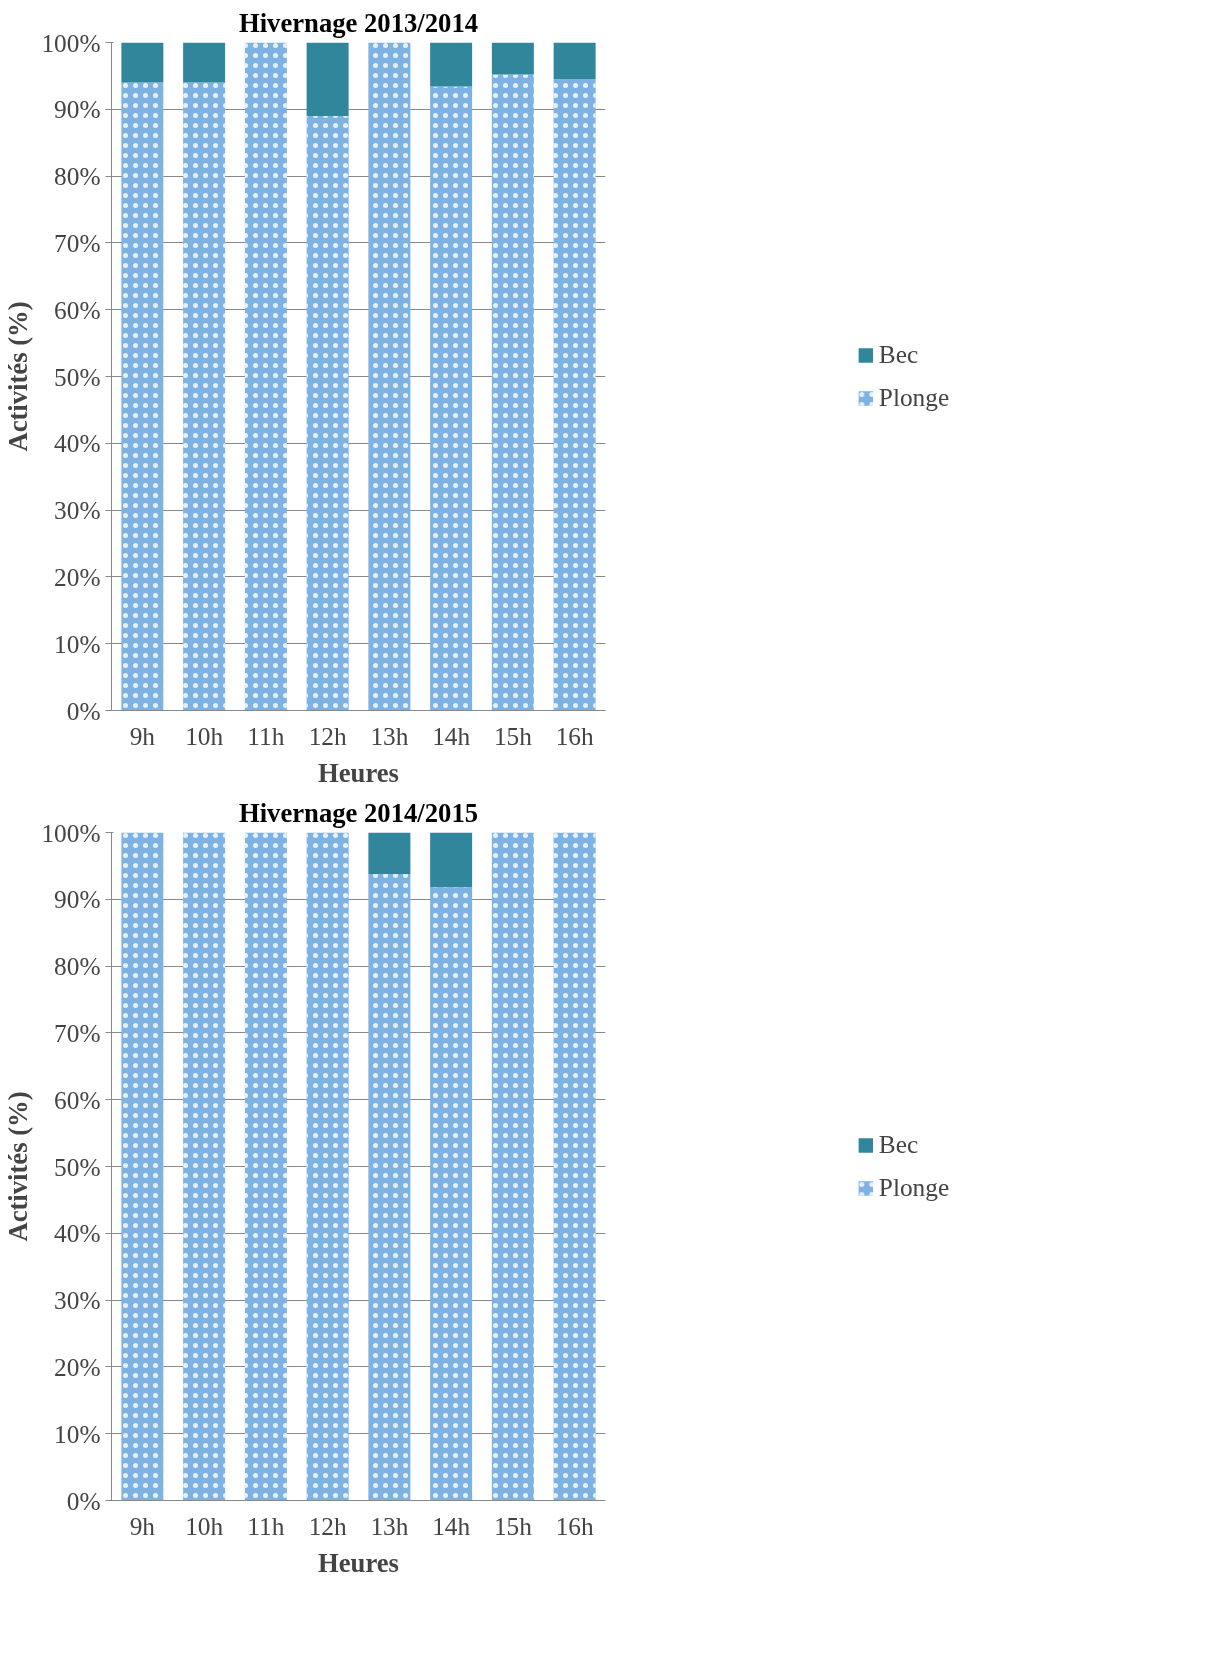  What do you see at coordinates (358, 22) in the screenshot?
I see `chart-title: Hivernage 2013/2014` at bounding box center [358, 22].